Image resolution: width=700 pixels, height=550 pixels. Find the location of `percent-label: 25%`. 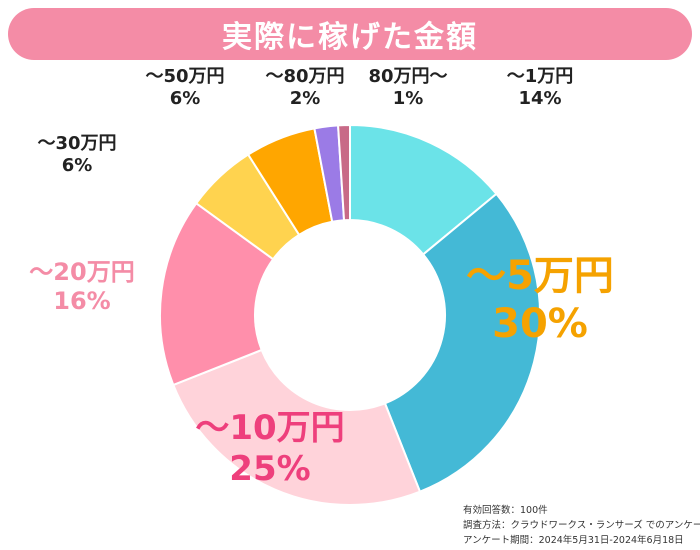

percent-label: 25% is located at coordinates (270, 468).